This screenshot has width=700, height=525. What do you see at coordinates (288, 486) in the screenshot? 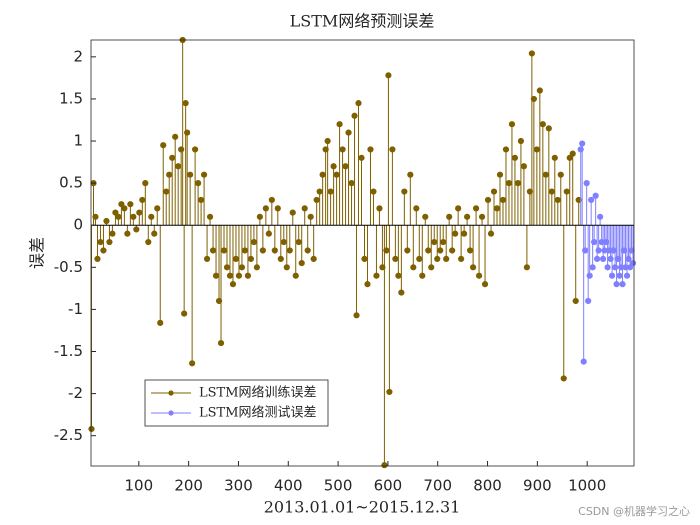
I see `x-tick-label: 400` at bounding box center [288, 486].